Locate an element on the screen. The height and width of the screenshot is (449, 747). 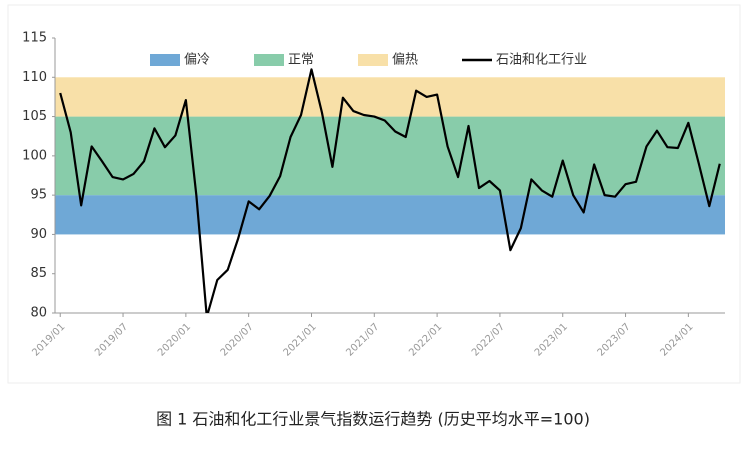
y-tick-label: 80 is located at coordinates (38, 313).